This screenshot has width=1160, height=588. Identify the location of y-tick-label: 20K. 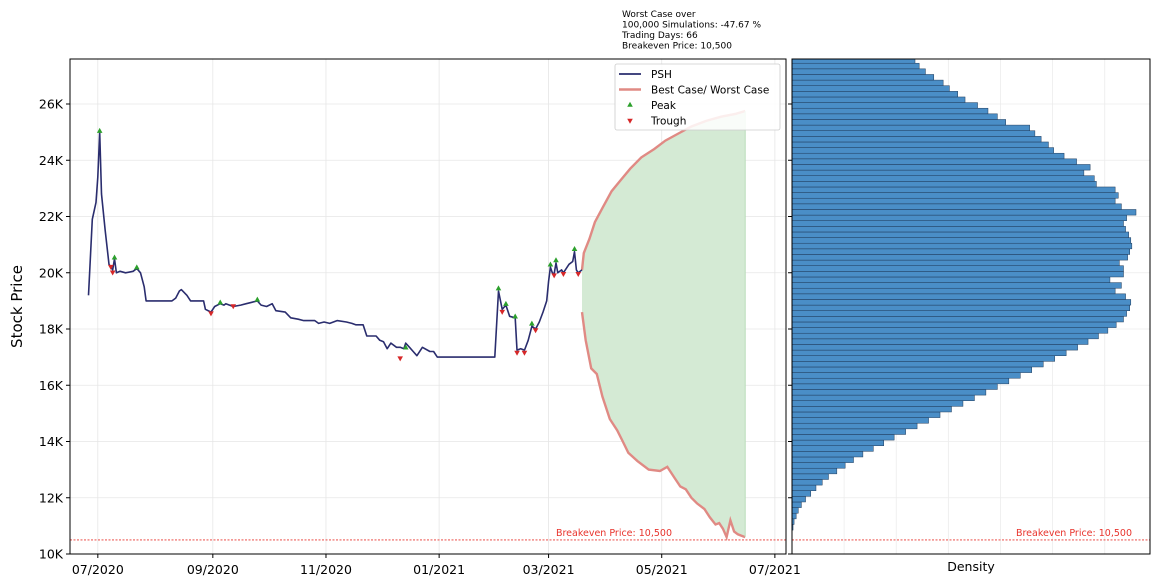
(51, 272).